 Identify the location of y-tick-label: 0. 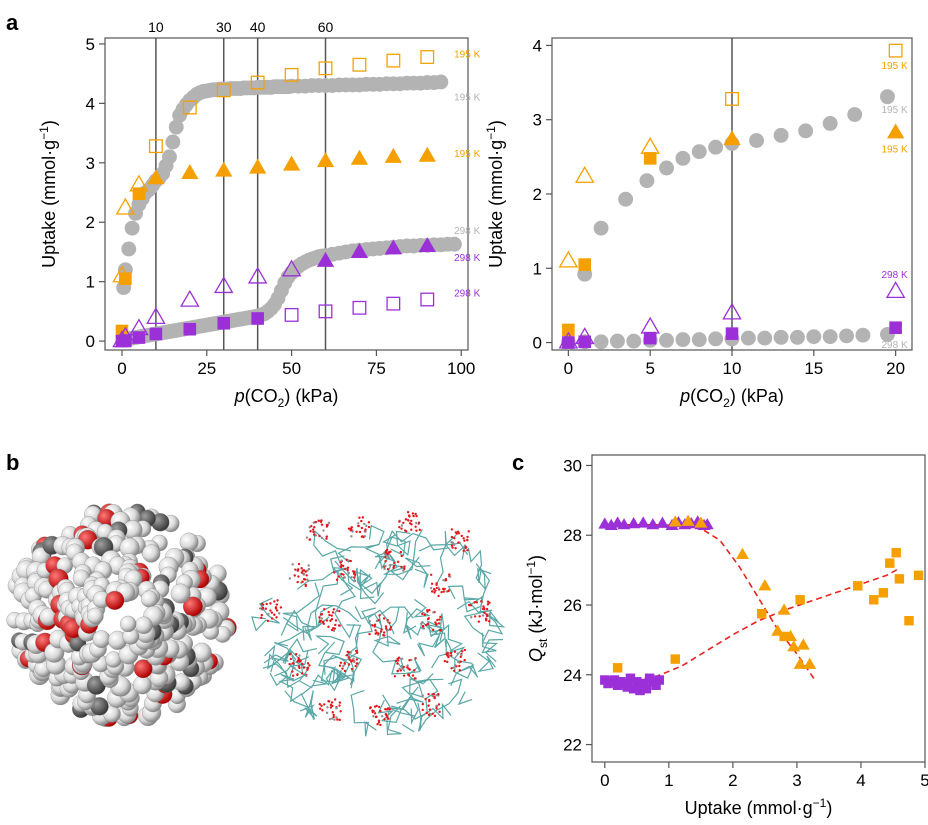
(90, 341).